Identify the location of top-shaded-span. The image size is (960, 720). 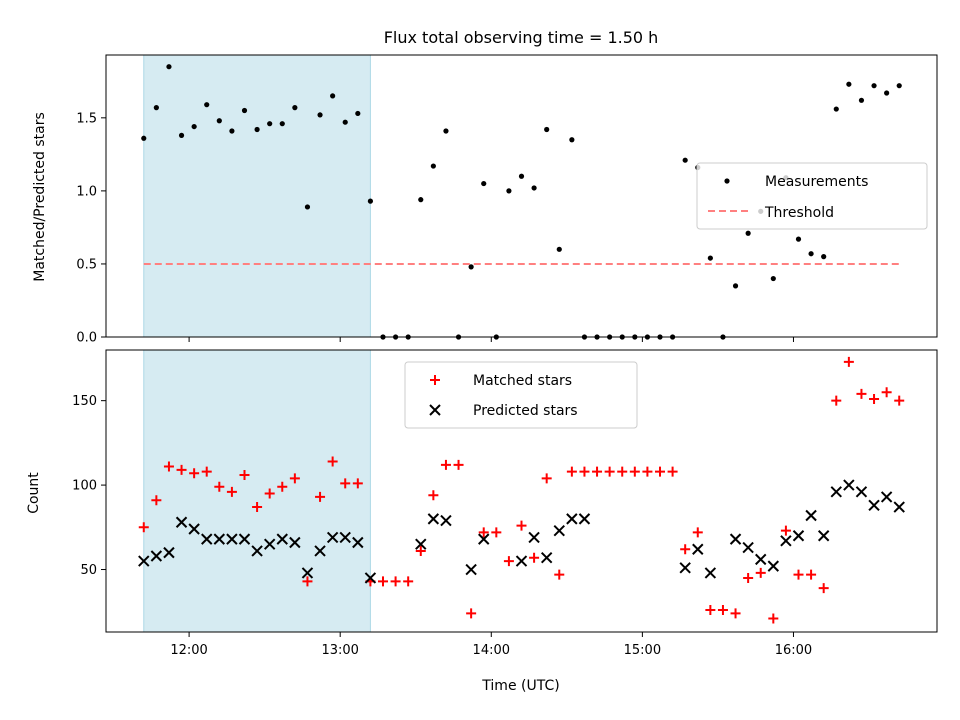
(257, 196).